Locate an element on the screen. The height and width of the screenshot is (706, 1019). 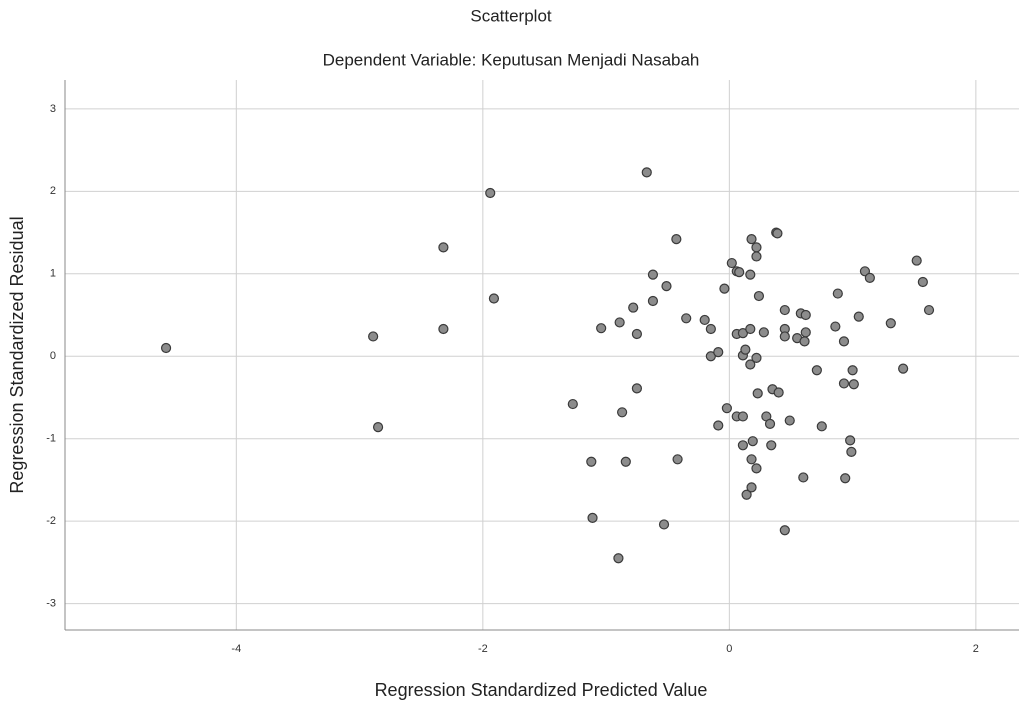
x-tick-label: -4 is located at coordinates (236, 649).